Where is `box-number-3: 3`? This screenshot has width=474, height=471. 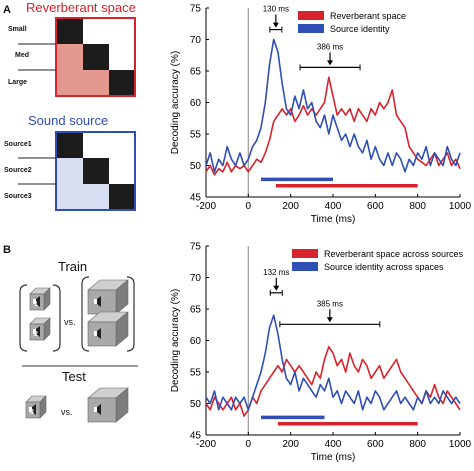 box-number-3: 3 is located at coordinates (32, 412).